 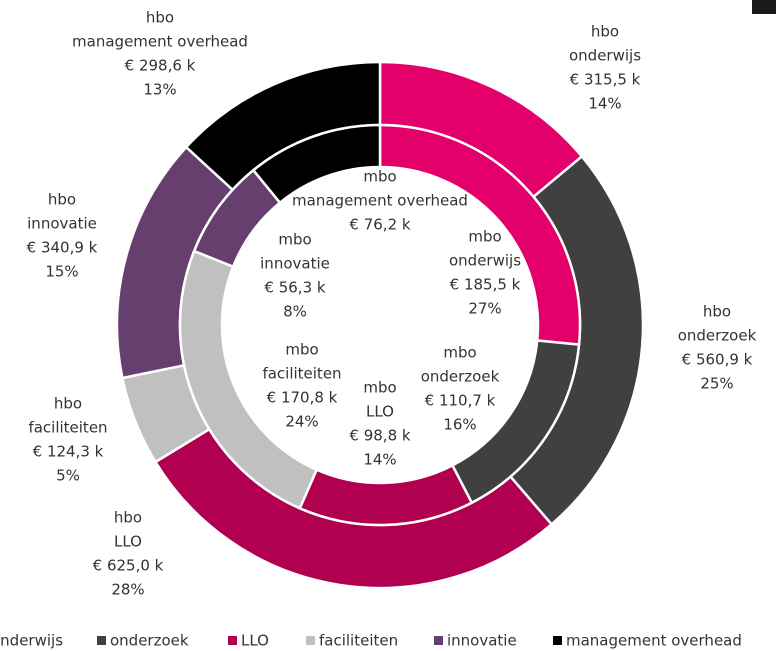 What do you see at coordinates (62, 248) in the screenshot?
I see `data-label-line: € 340,9 k` at bounding box center [62, 248].